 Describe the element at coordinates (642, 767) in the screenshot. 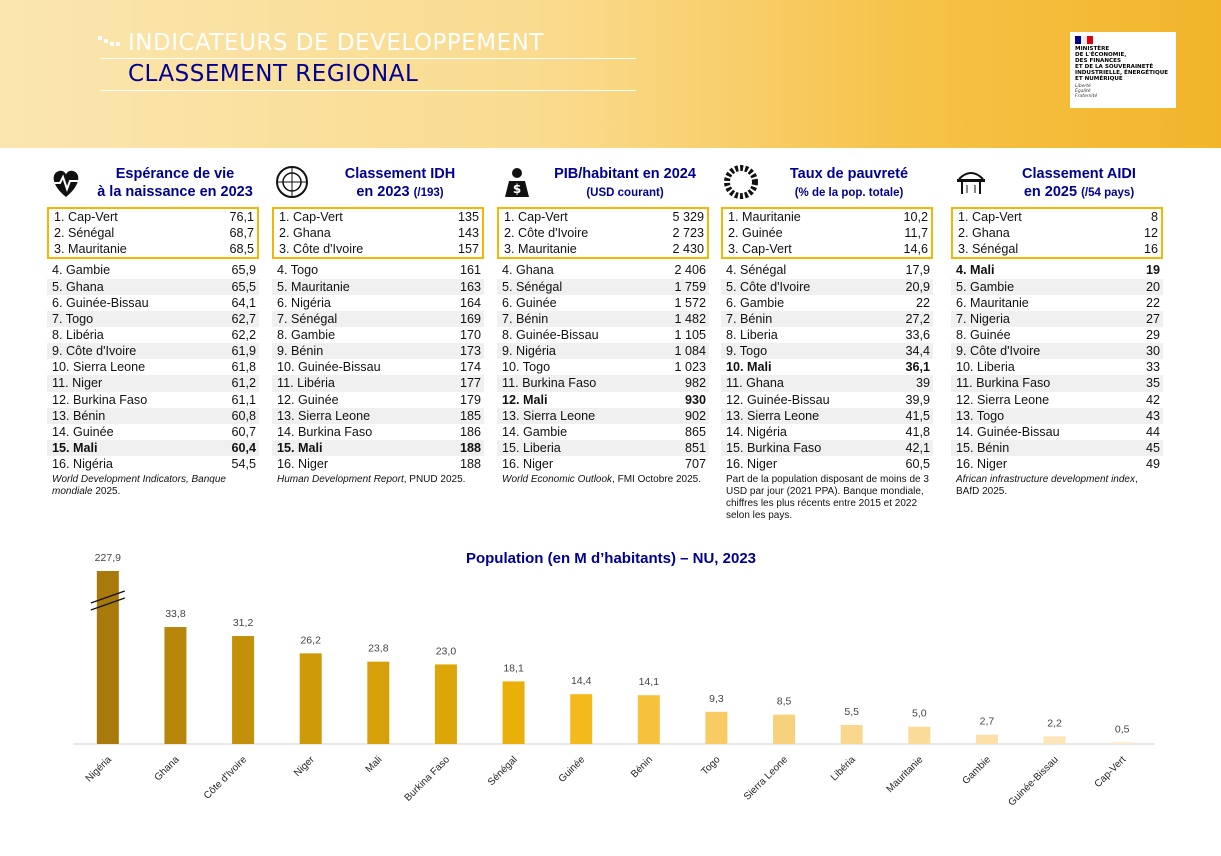

I see `x-tick-label: Bénin` at that location.